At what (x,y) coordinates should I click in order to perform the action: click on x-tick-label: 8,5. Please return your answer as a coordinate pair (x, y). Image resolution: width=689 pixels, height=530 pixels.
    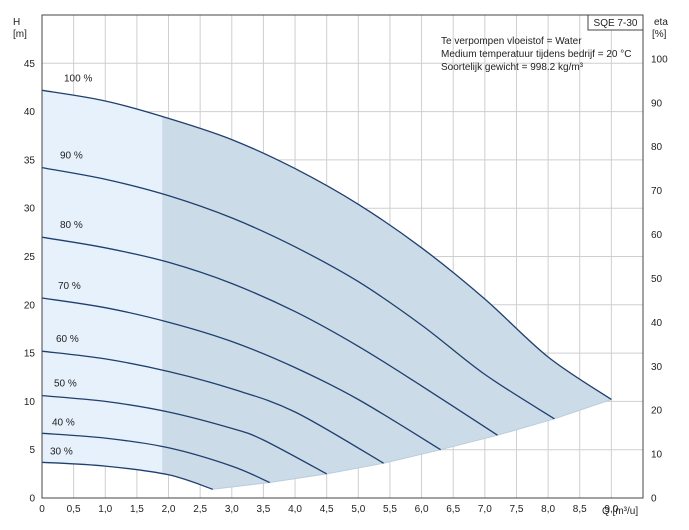
    Looking at the image, I should click on (580, 509).